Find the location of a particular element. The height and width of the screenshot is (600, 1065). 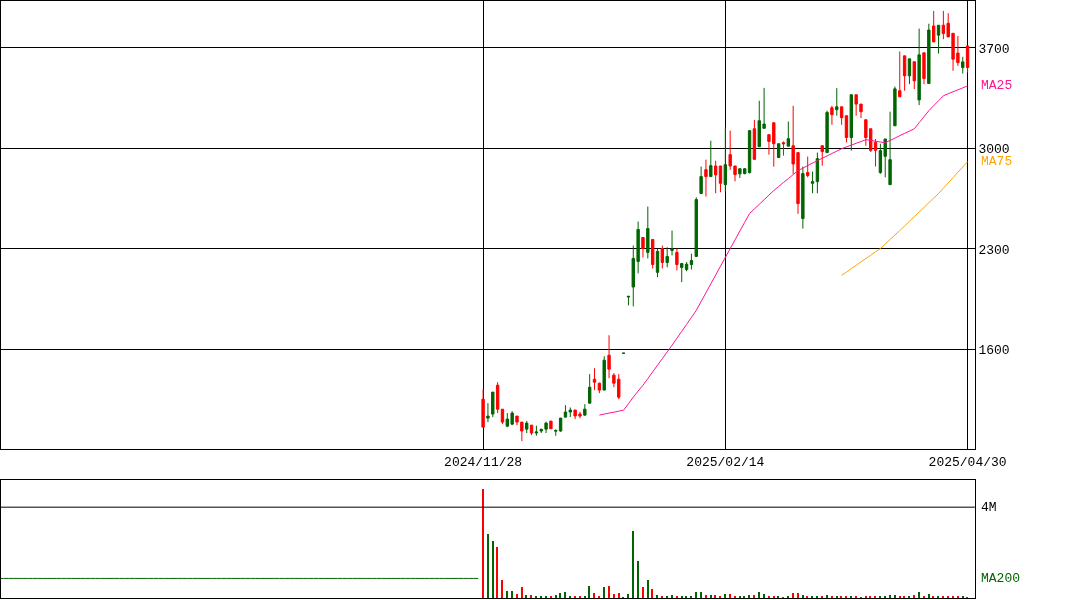

ref-line-label: 4M is located at coordinates (989, 507).